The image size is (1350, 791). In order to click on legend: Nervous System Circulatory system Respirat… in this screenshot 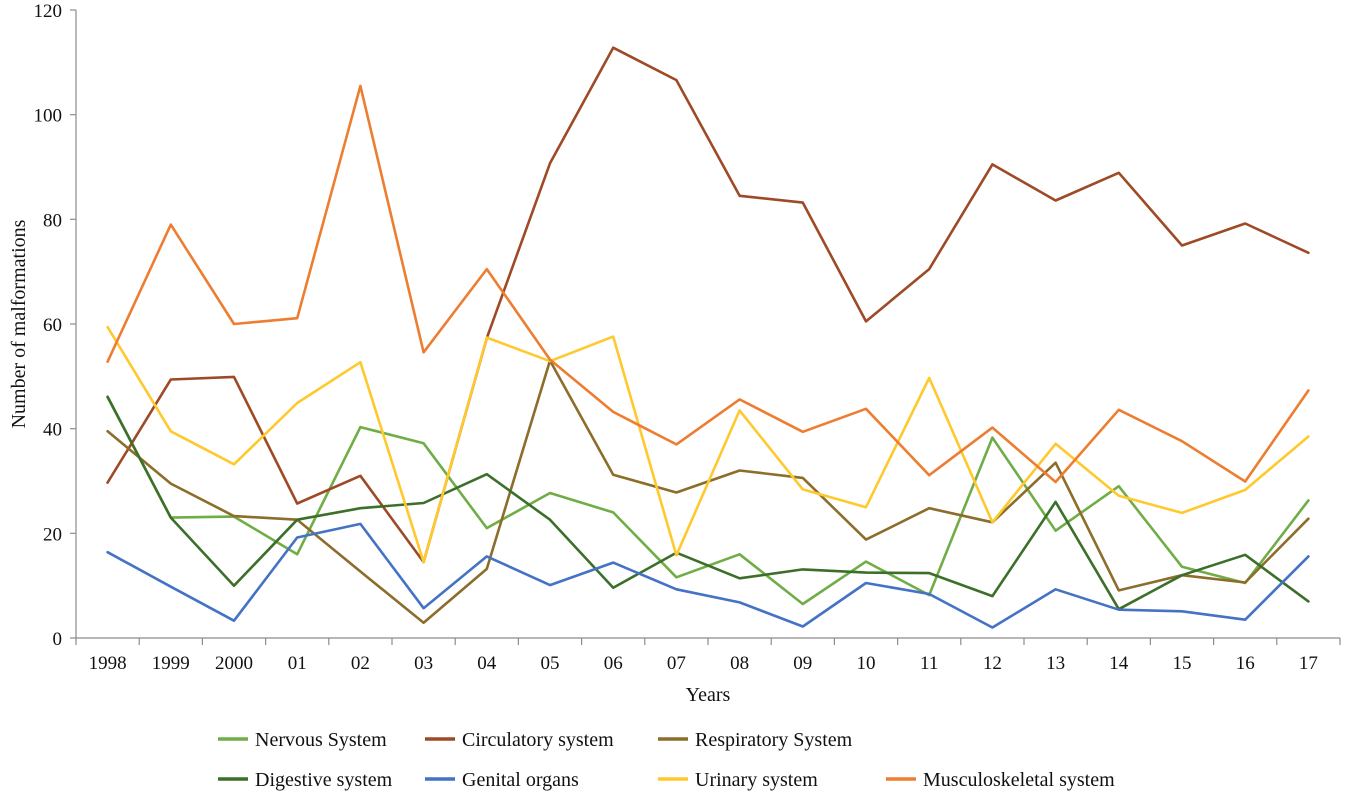, I will do `click(666, 760)`.